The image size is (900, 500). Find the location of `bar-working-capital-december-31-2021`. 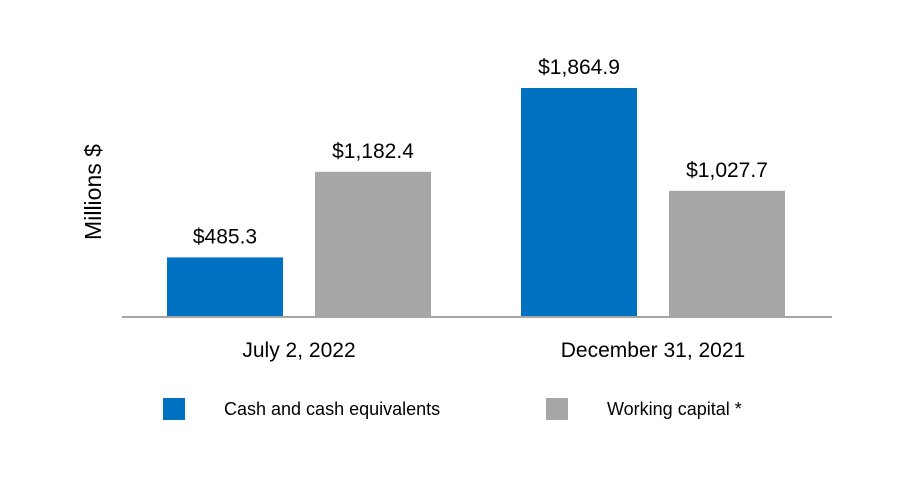

bar-working-capital-december-31-2021 is located at coordinates (727, 253).